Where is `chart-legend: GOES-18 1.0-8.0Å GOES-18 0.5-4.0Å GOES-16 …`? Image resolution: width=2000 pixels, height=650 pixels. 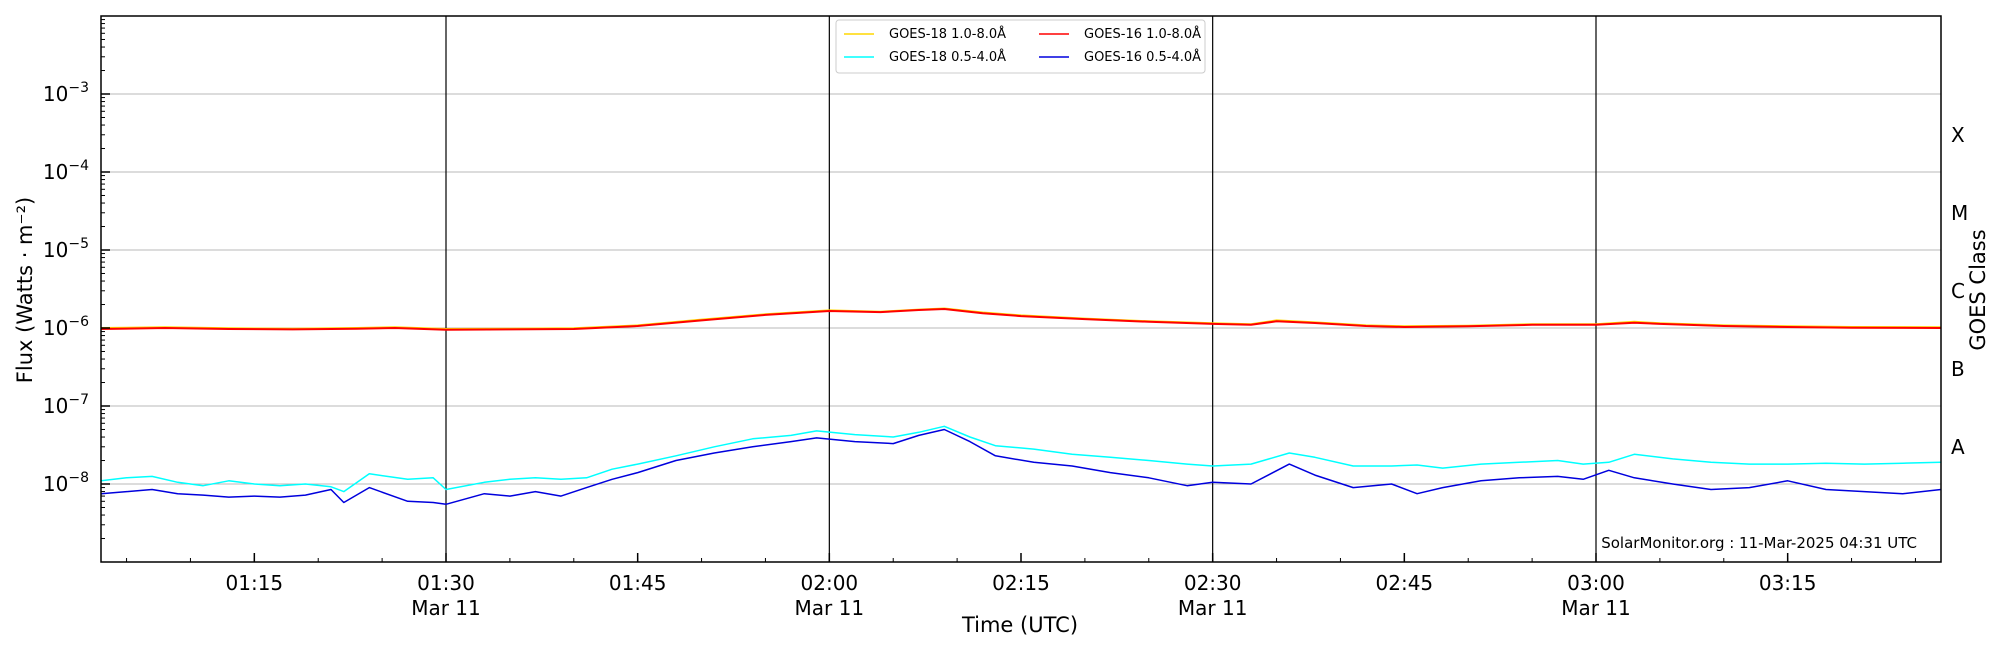
chart-legend: GOES-18 1.0-8.0Å GOES-18 0.5-4.0Å GOES-16 … is located at coordinates (1020, 46).